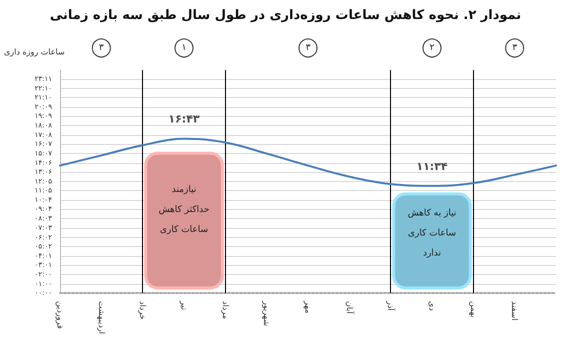  What do you see at coordinates (432, 167) in the screenshot?
I see `annotation: ۱۱:۳۴` at bounding box center [432, 167].